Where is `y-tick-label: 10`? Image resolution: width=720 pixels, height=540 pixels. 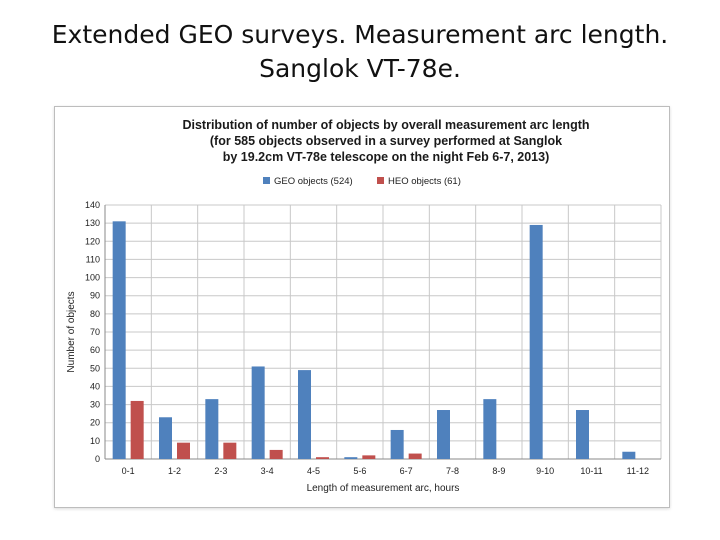 y-tick-label: 10 is located at coordinates (95, 441).